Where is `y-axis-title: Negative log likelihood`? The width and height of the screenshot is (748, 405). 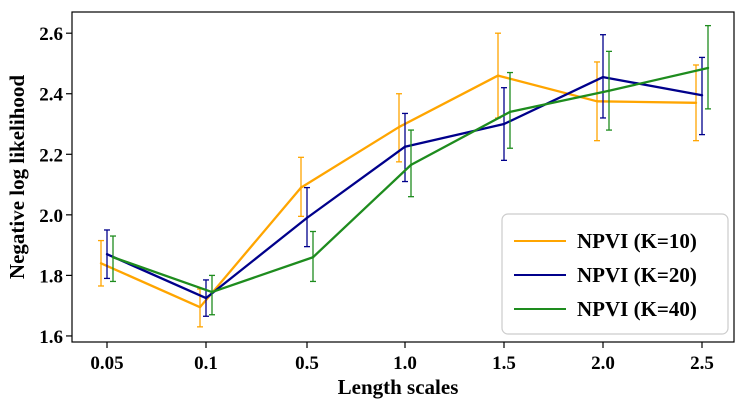
y-axis-title: Negative log likelihood is located at coordinates (17, 177).